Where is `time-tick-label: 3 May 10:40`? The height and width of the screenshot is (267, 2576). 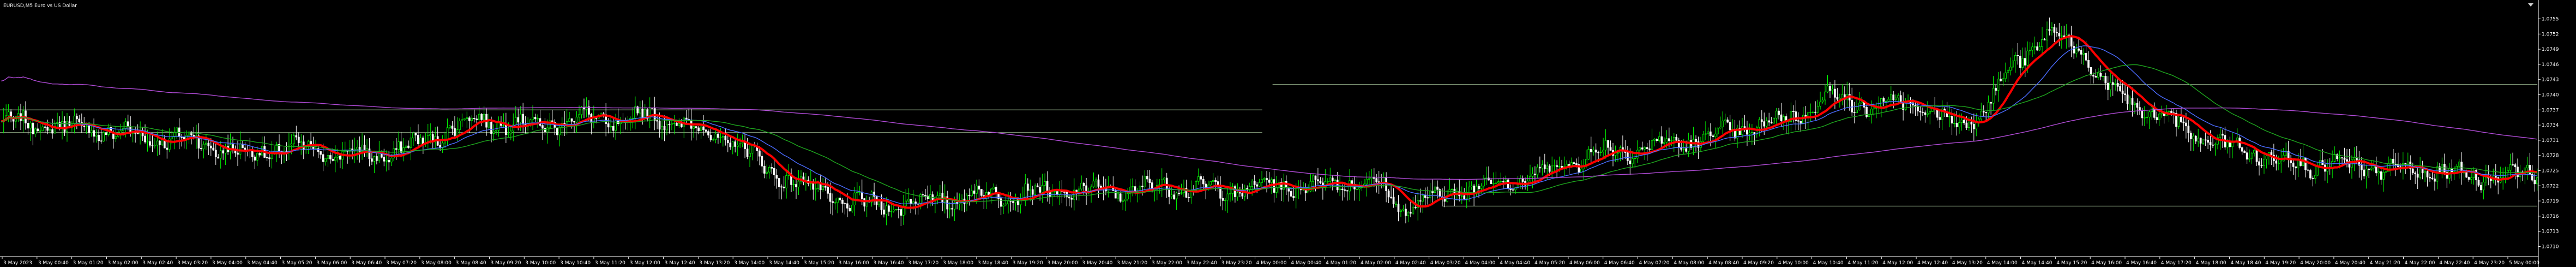 time-tick-label: 3 May 10:40 is located at coordinates (575, 263).